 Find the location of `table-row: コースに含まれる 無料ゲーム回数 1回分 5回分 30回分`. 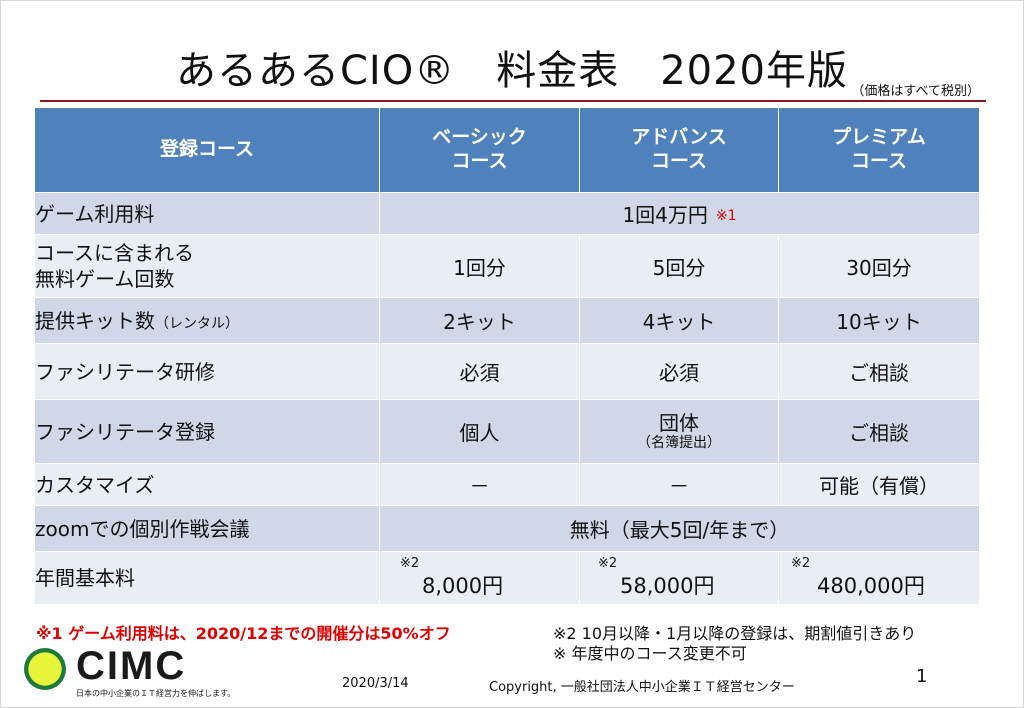

table-row: コースに含まれる 無料ゲーム回数 1回分 5回分 30回分 is located at coordinates (507, 266).